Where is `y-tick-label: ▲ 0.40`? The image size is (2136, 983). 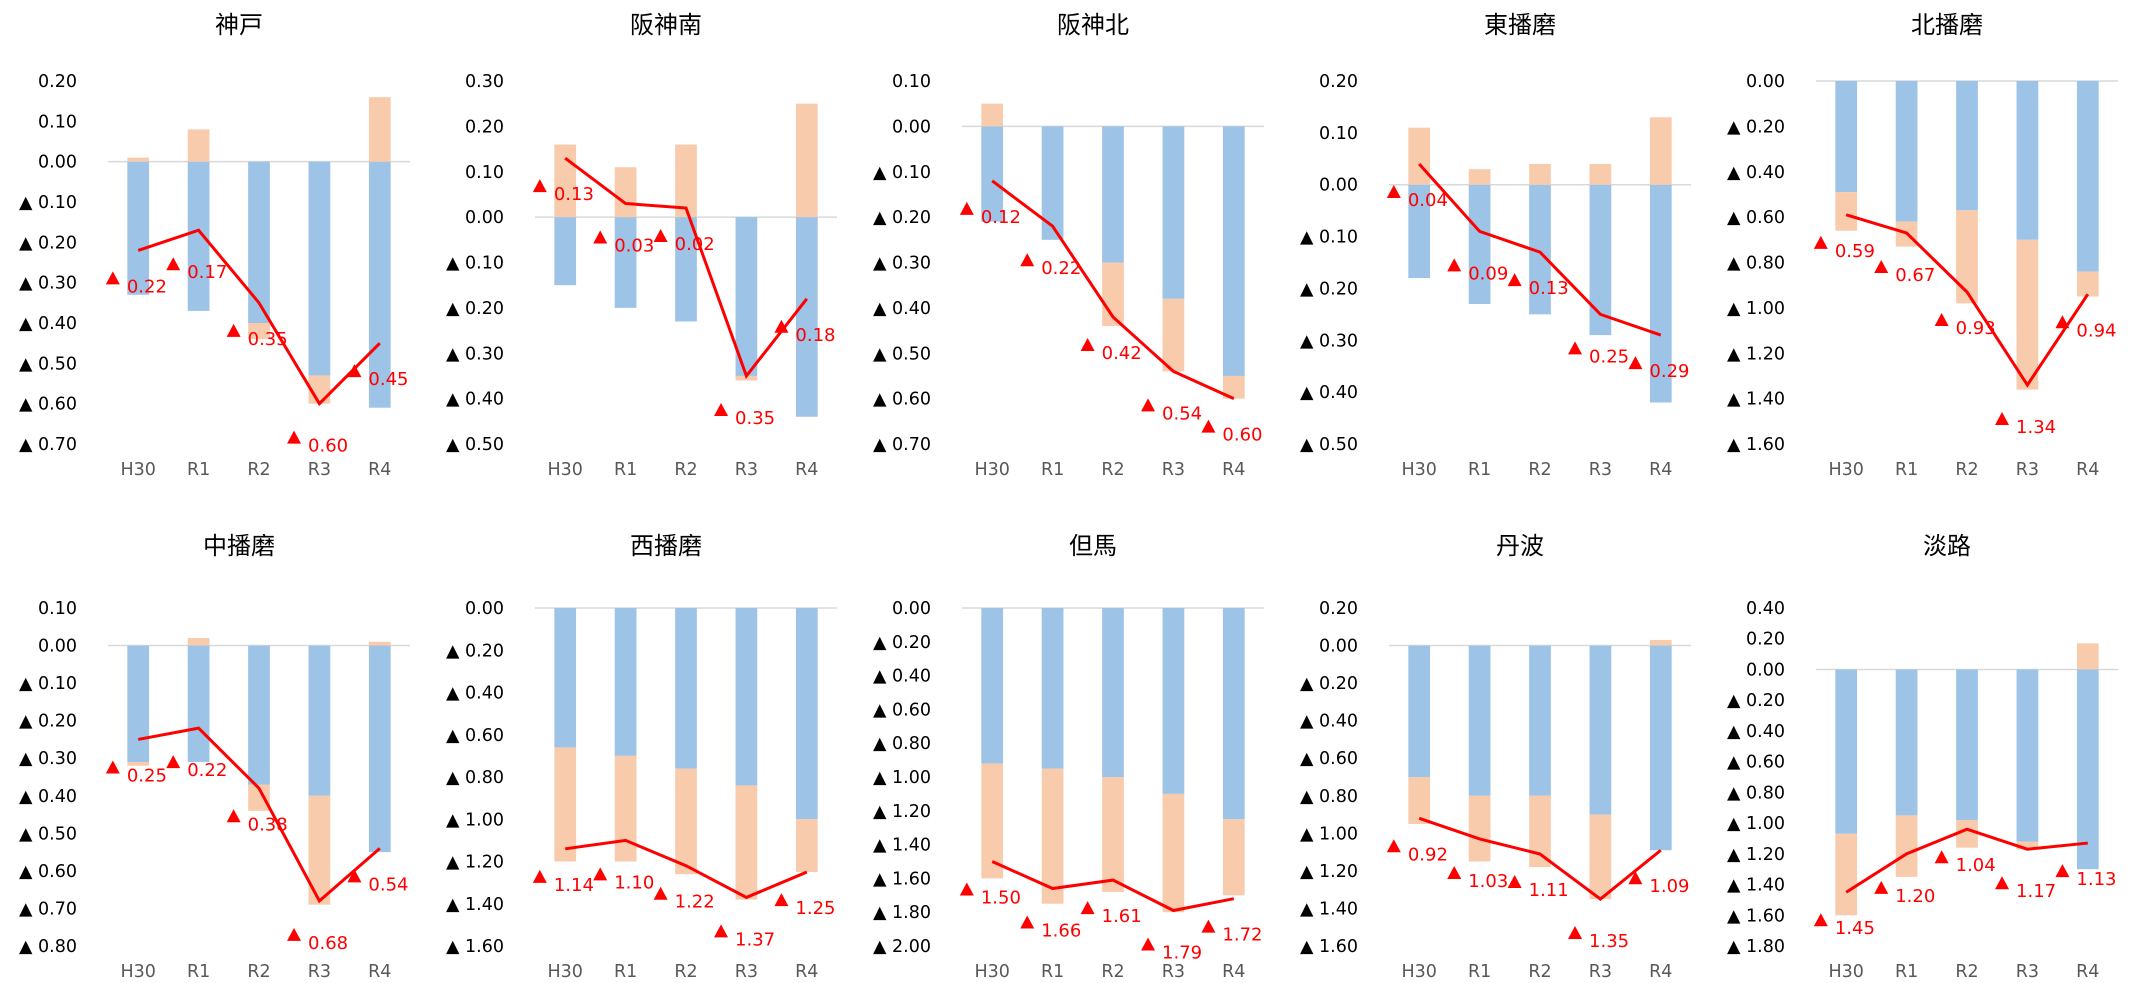
y-tick-label: ▲ 0.40 is located at coordinates (48, 797).